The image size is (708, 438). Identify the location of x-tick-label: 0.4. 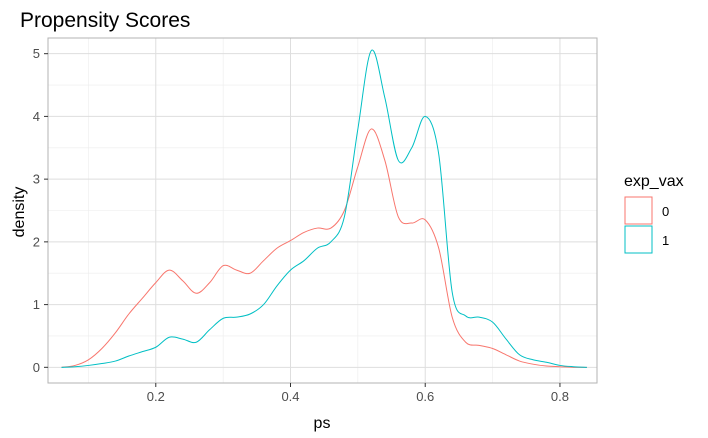
(290, 396).